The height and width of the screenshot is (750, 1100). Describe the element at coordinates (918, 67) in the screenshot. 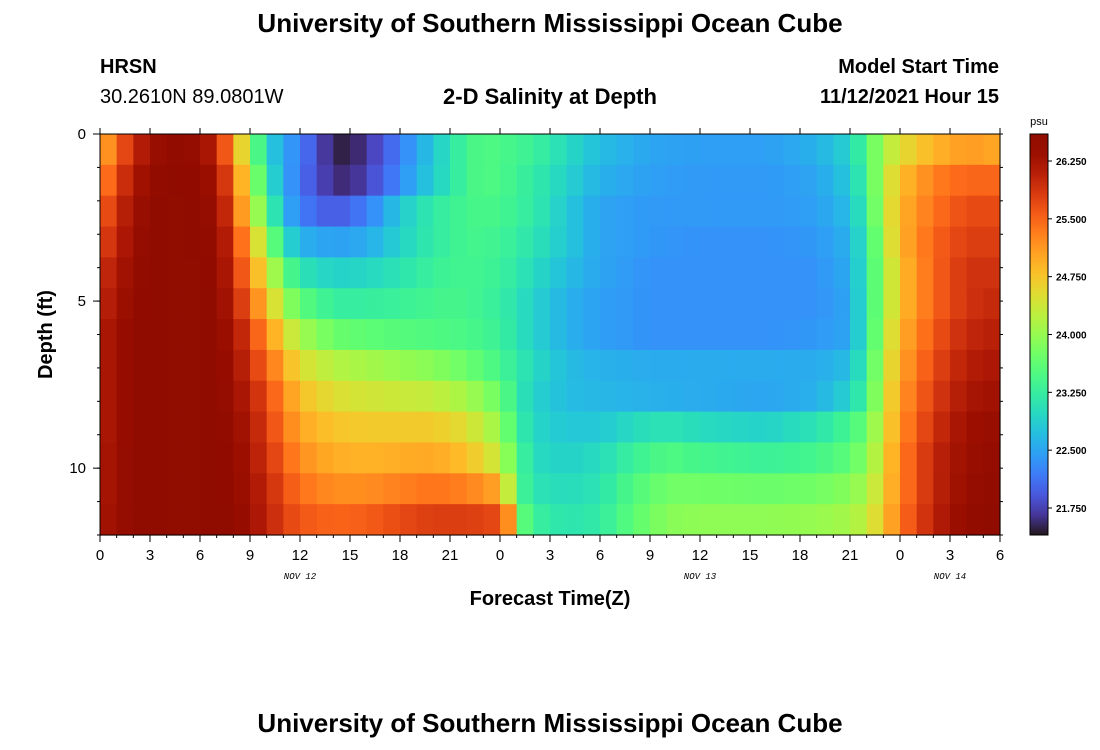

I see `model-start-label: Model Start Time` at that location.